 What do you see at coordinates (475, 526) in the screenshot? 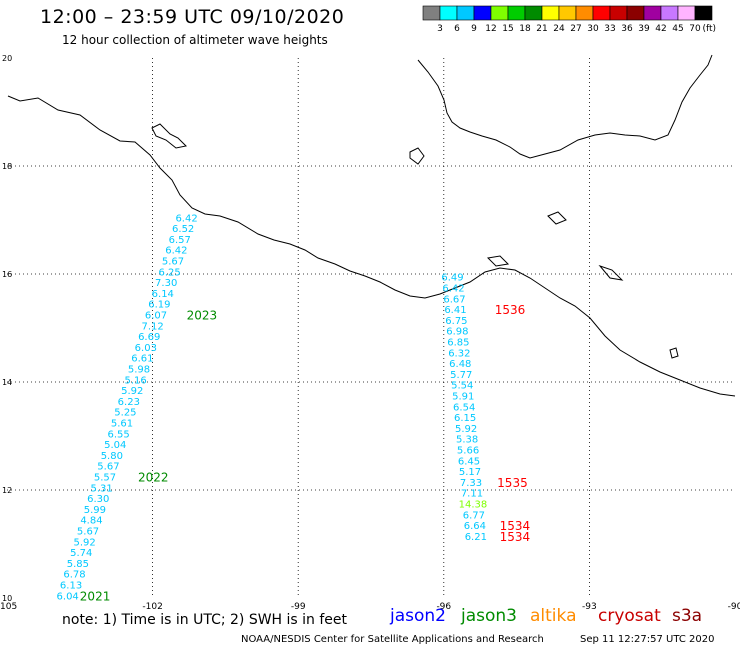
I see `wave-height-reading: 6.64` at bounding box center [475, 526].